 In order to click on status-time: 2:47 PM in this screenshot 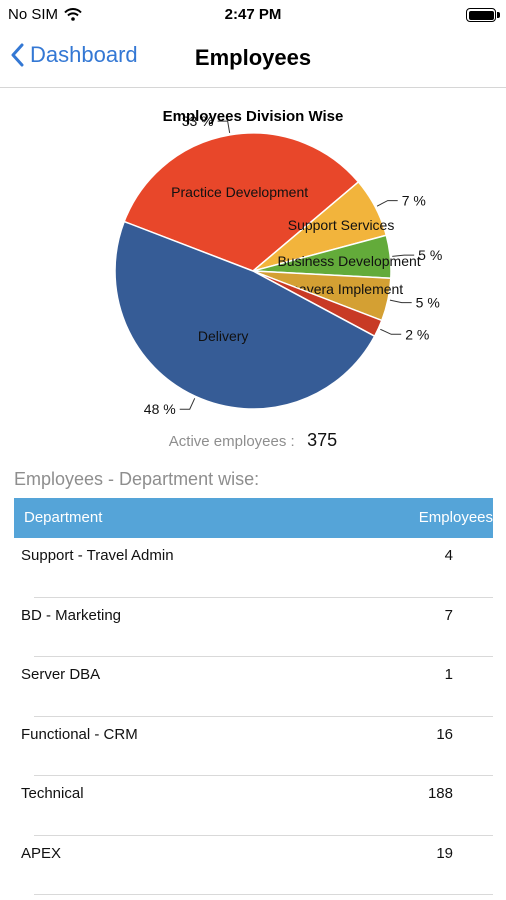, I will do `click(253, 14)`.